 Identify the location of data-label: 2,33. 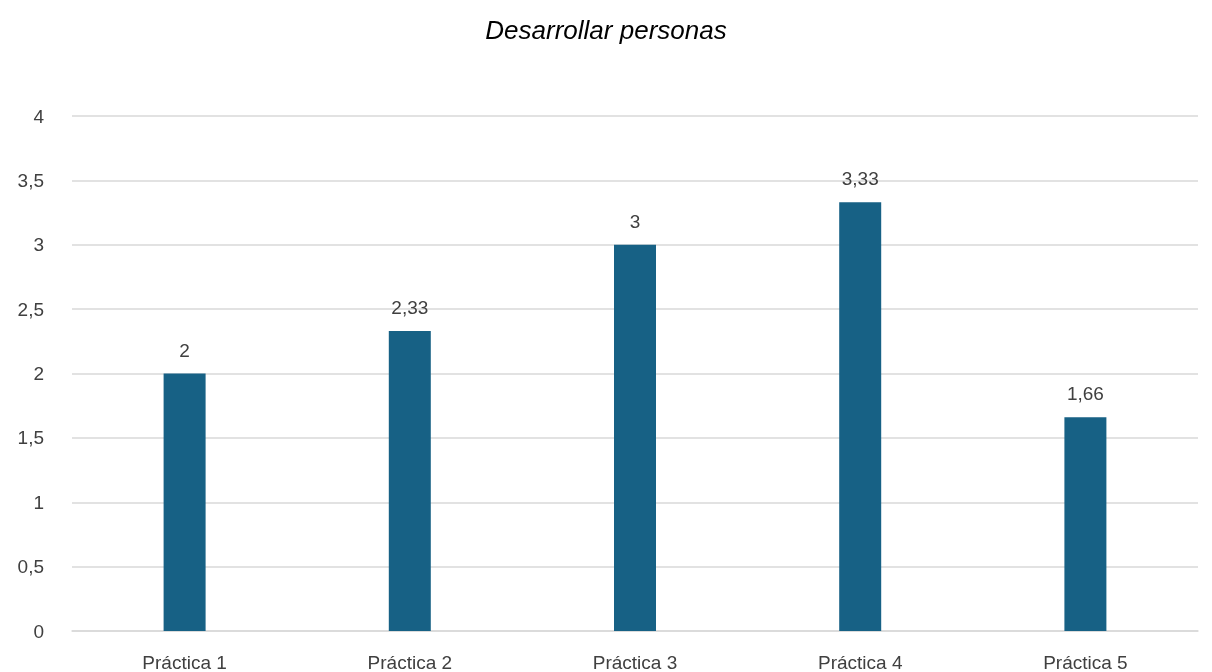
(410, 308).